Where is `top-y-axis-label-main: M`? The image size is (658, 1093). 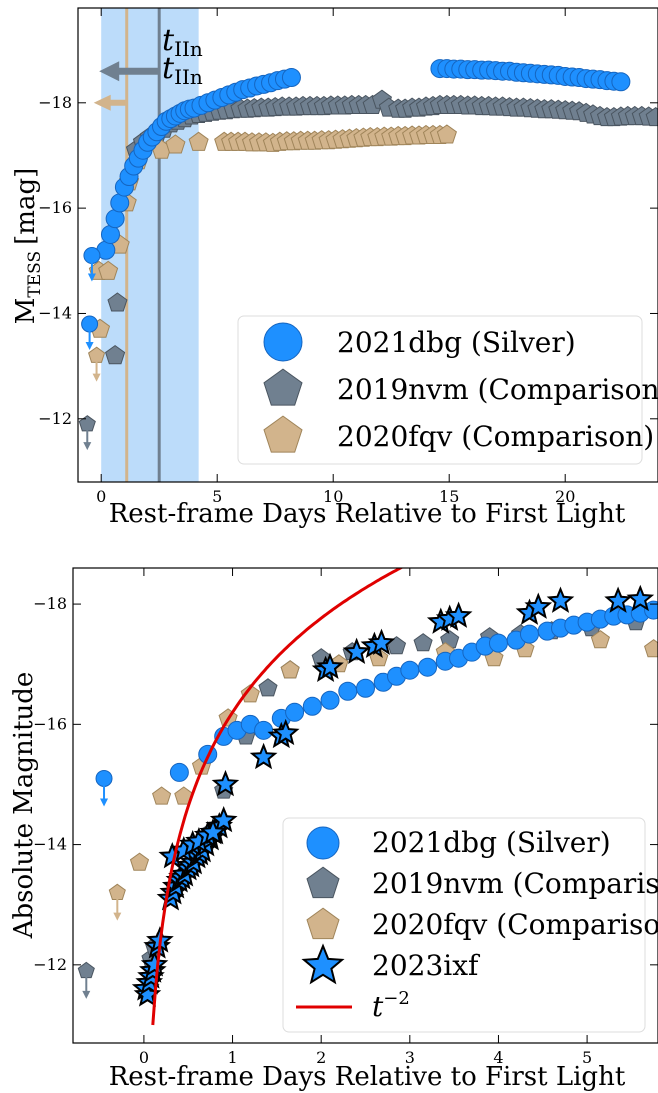
top-y-axis-label-main: M is located at coordinates (26, 311).